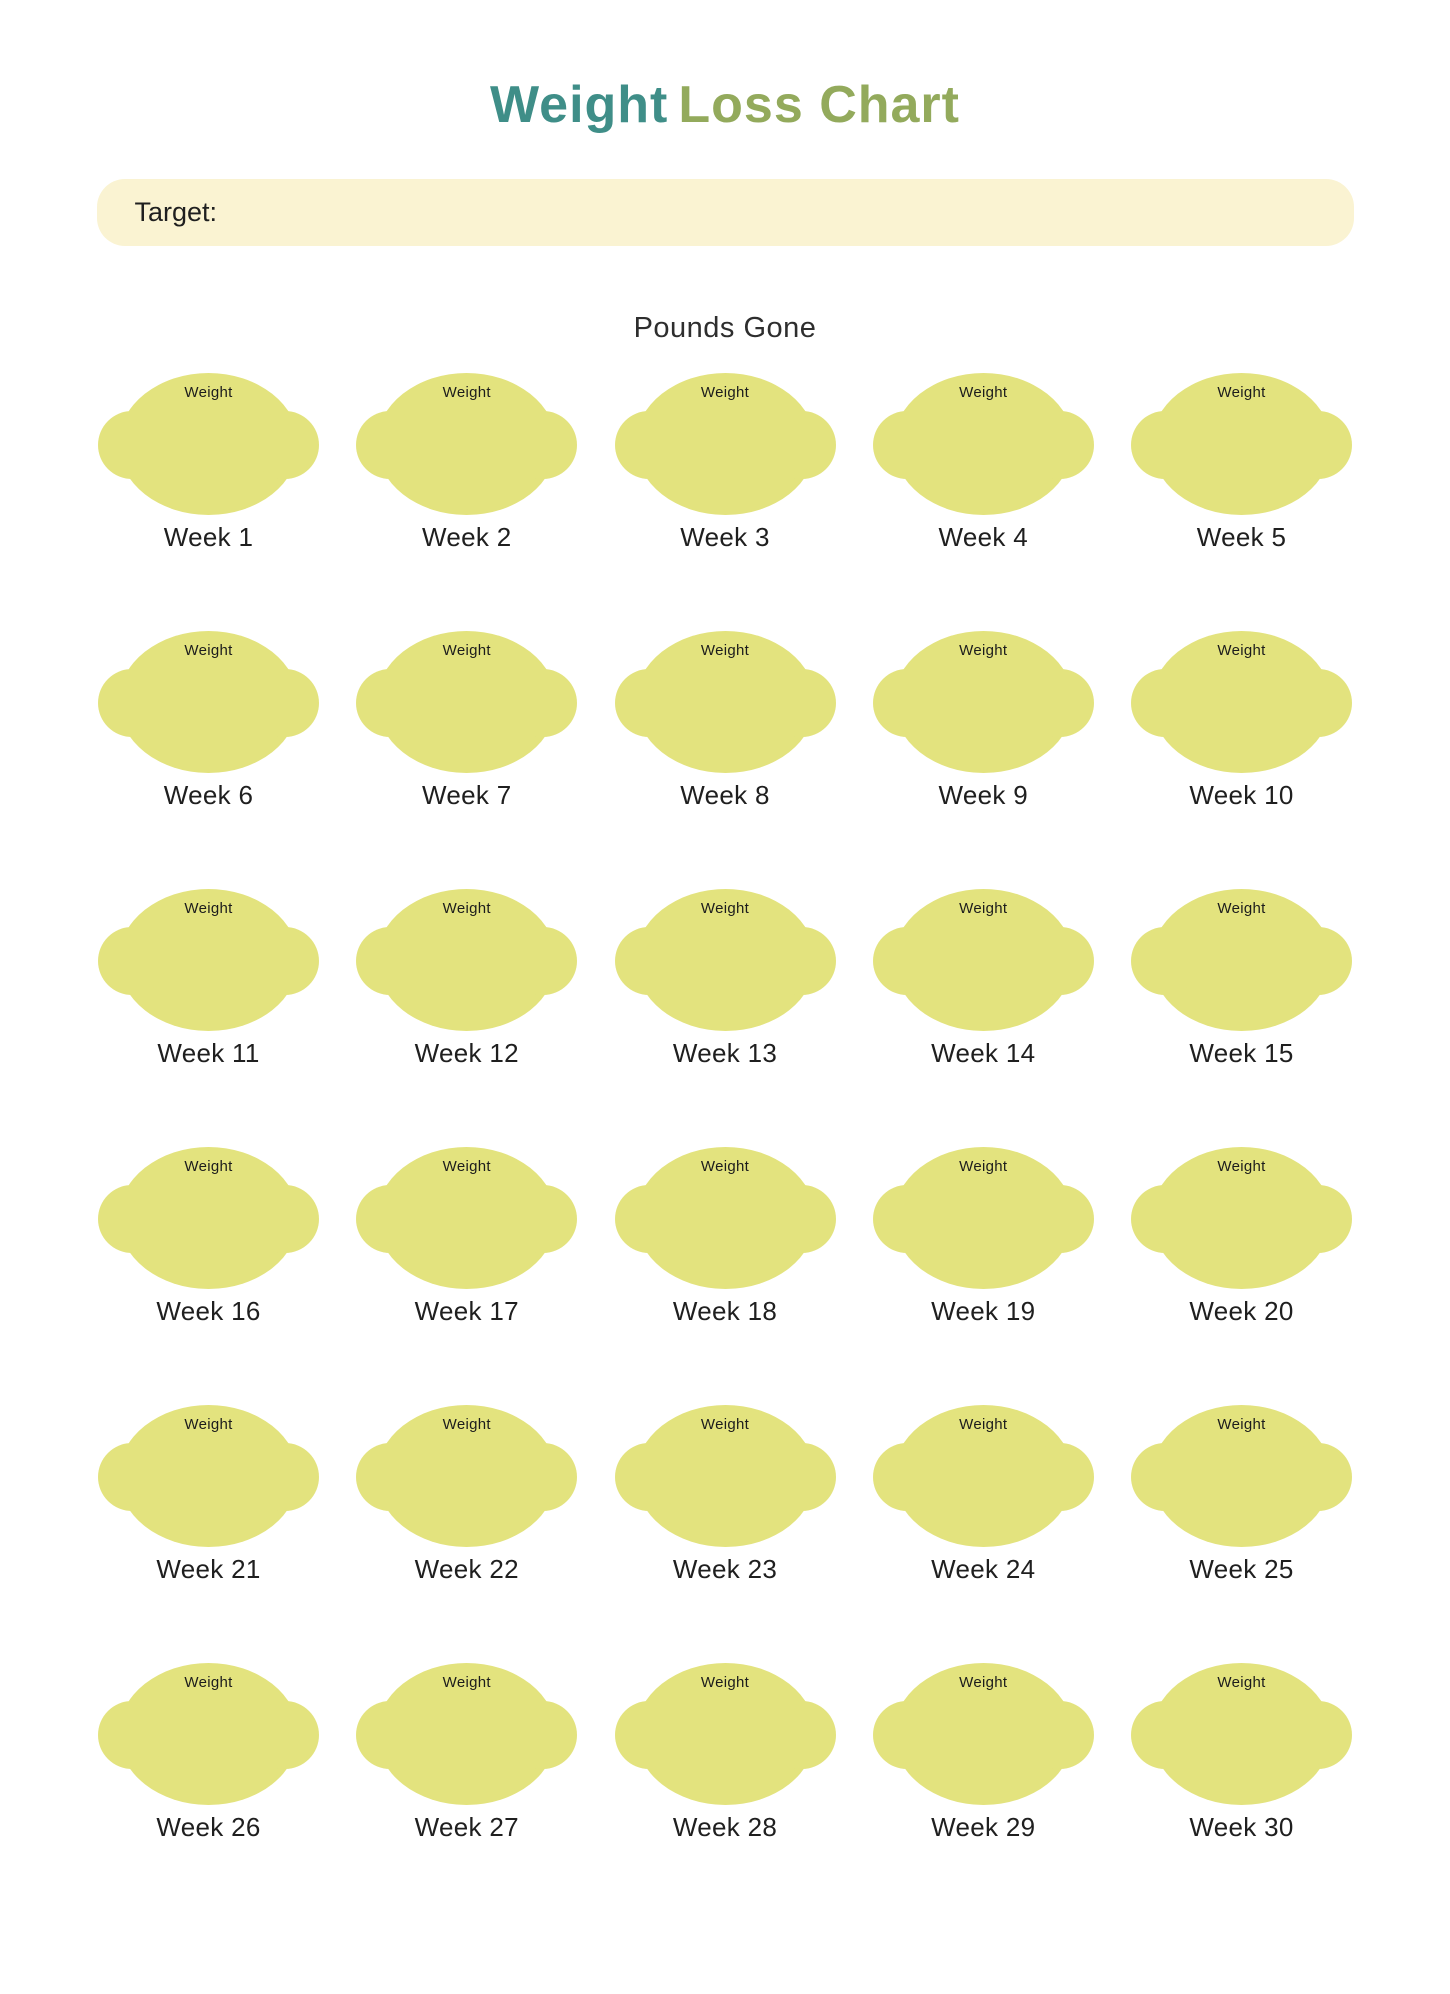 Image resolution: width=1450 pixels, height=1994 pixels. What do you see at coordinates (1241, 795) in the screenshot?
I see `week-label: Week 10` at bounding box center [1241, 795].